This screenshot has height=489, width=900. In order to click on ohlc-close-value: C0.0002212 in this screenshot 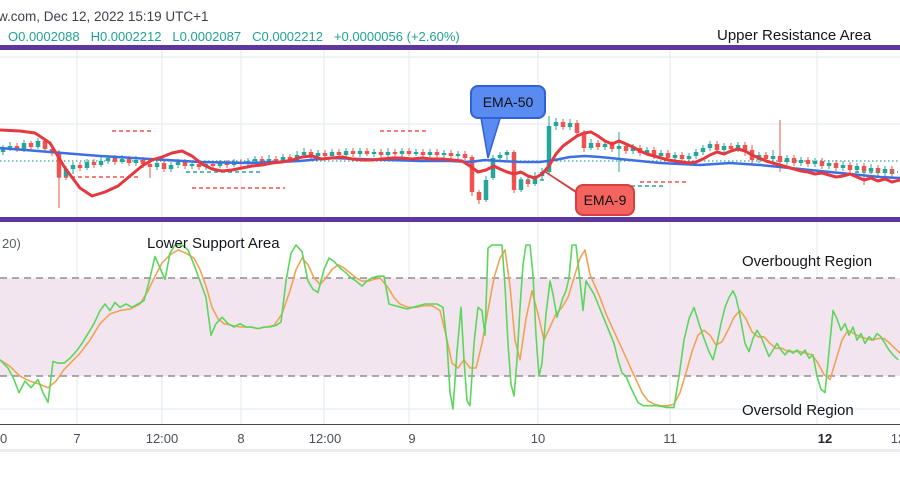, I will do `click(287, 36)`.